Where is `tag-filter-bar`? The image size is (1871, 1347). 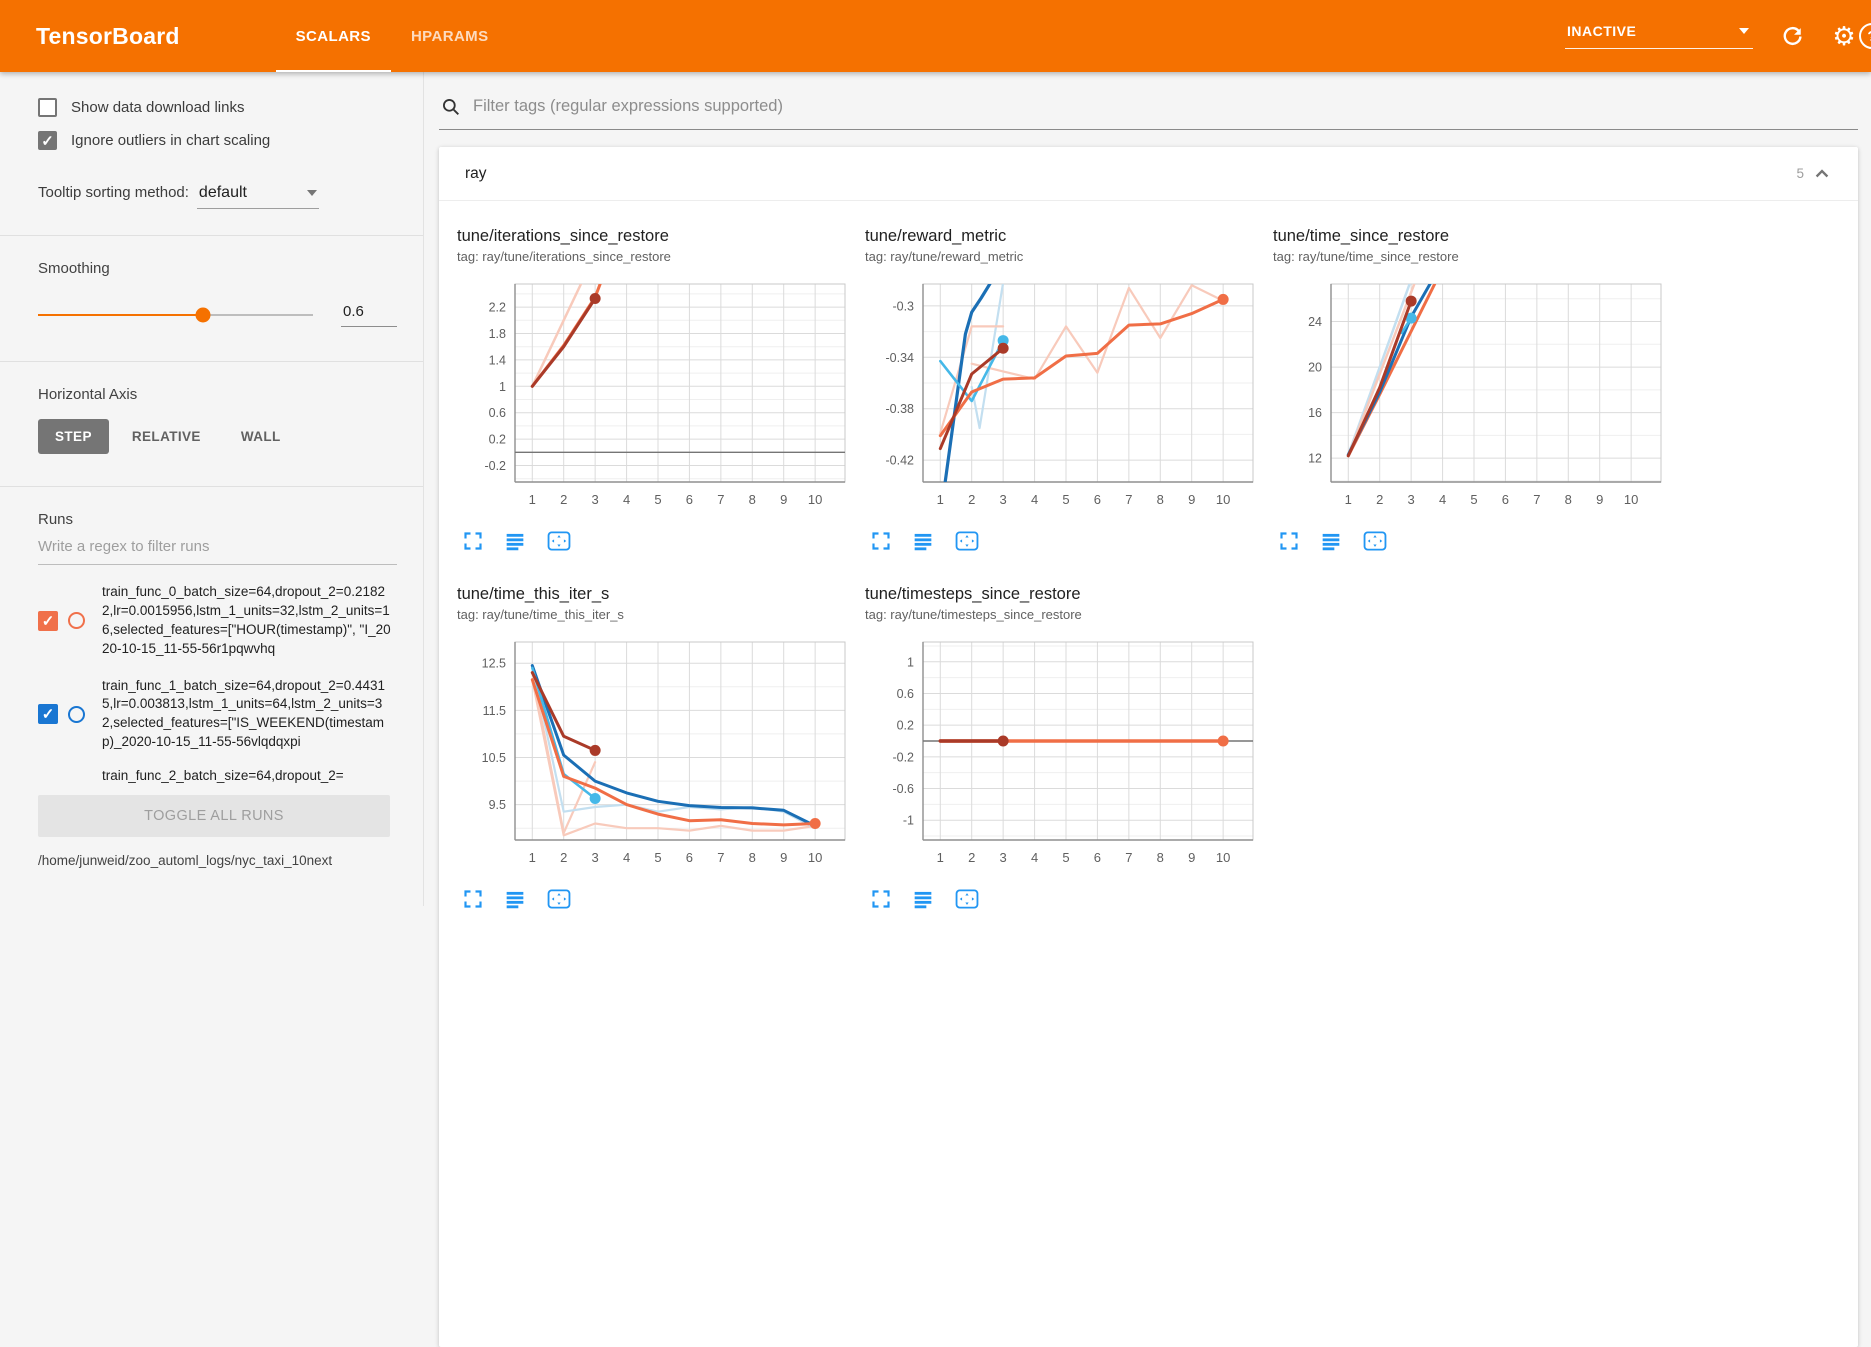
tag-filter-bar is located at coordinates (1148, 110).